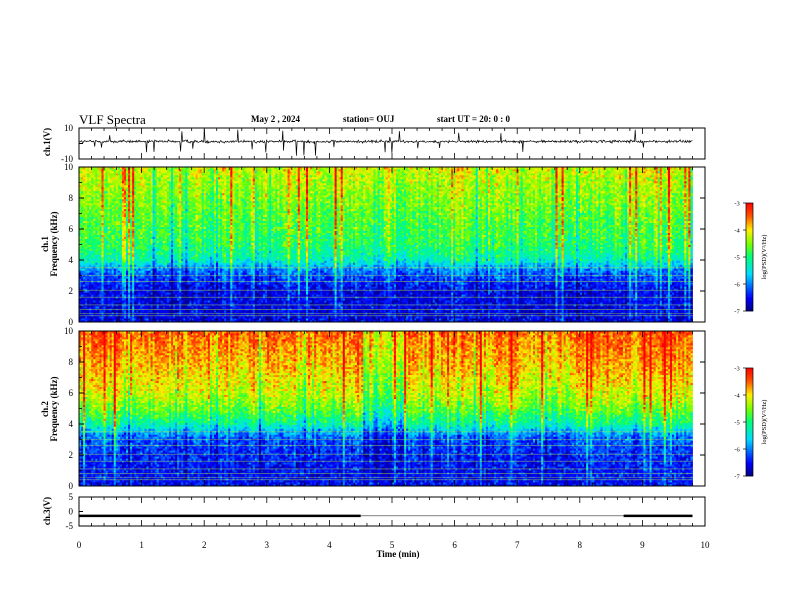 This screenshot has height=612, width=792. What do you see at coordinates (386, 142) in the screenshot?
I see `ch1-waveform-line` at bounding box center [386, 142].